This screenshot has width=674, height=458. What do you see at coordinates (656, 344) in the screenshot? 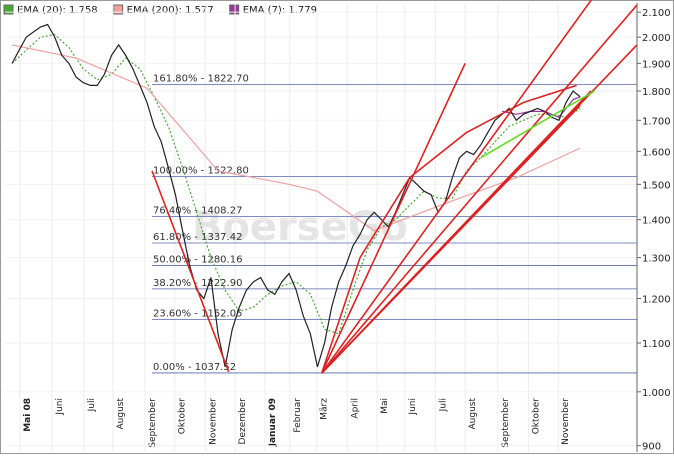
I see `y-tick-label: 1.100` at bounding box center [656, 344].